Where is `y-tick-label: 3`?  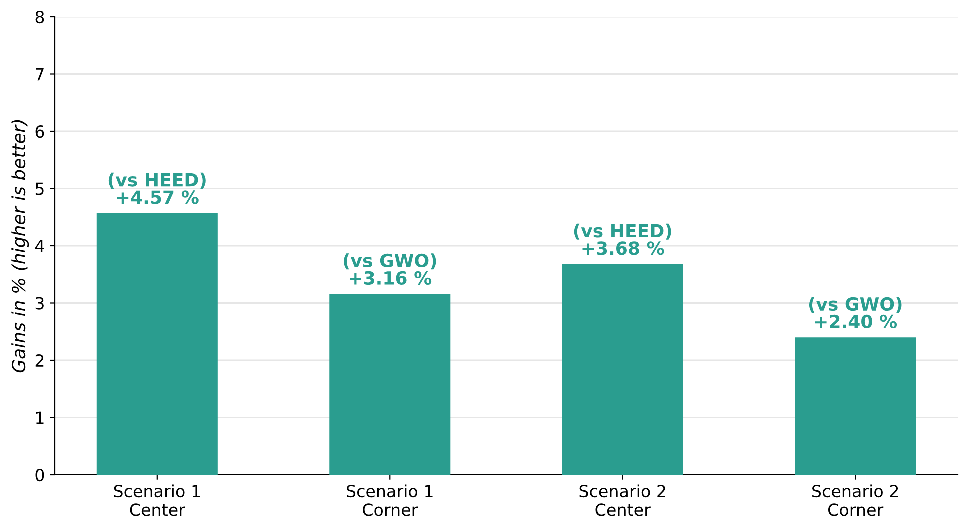
y-tick-label: 3 is located at coordinates (40, 303).